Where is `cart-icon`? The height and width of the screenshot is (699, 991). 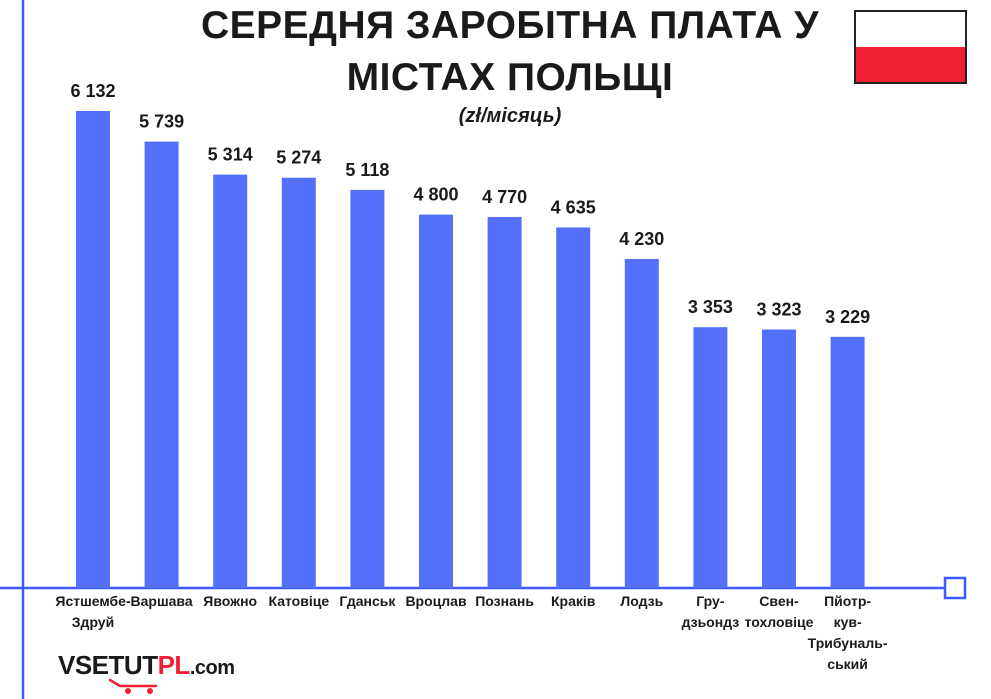
cart-icon is located at coordinates (133, 686).